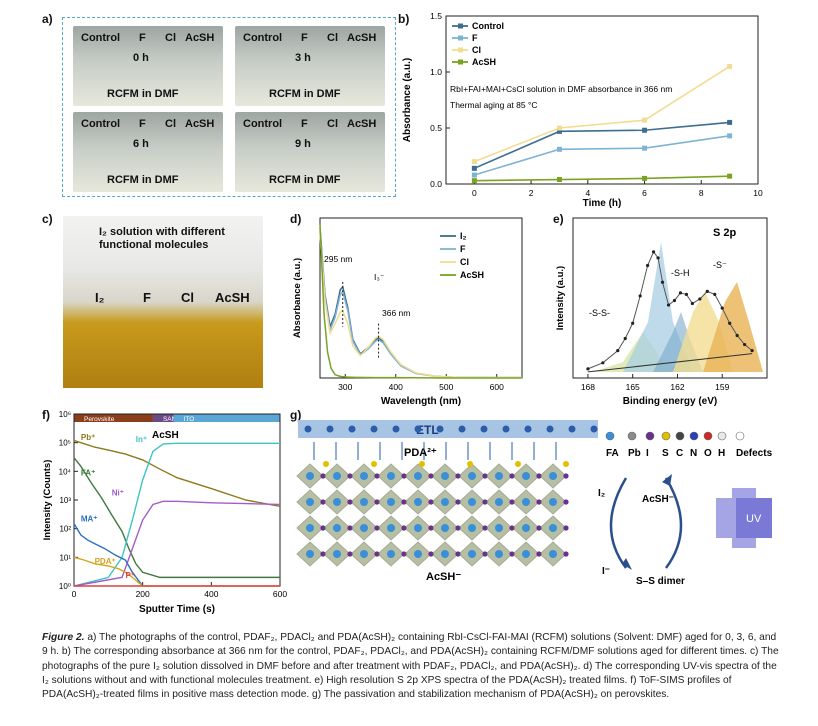  What do you see at coordinates (326, 464) in the screenshot?
I see `sulfur-atom` at bounding box center [326, 464].